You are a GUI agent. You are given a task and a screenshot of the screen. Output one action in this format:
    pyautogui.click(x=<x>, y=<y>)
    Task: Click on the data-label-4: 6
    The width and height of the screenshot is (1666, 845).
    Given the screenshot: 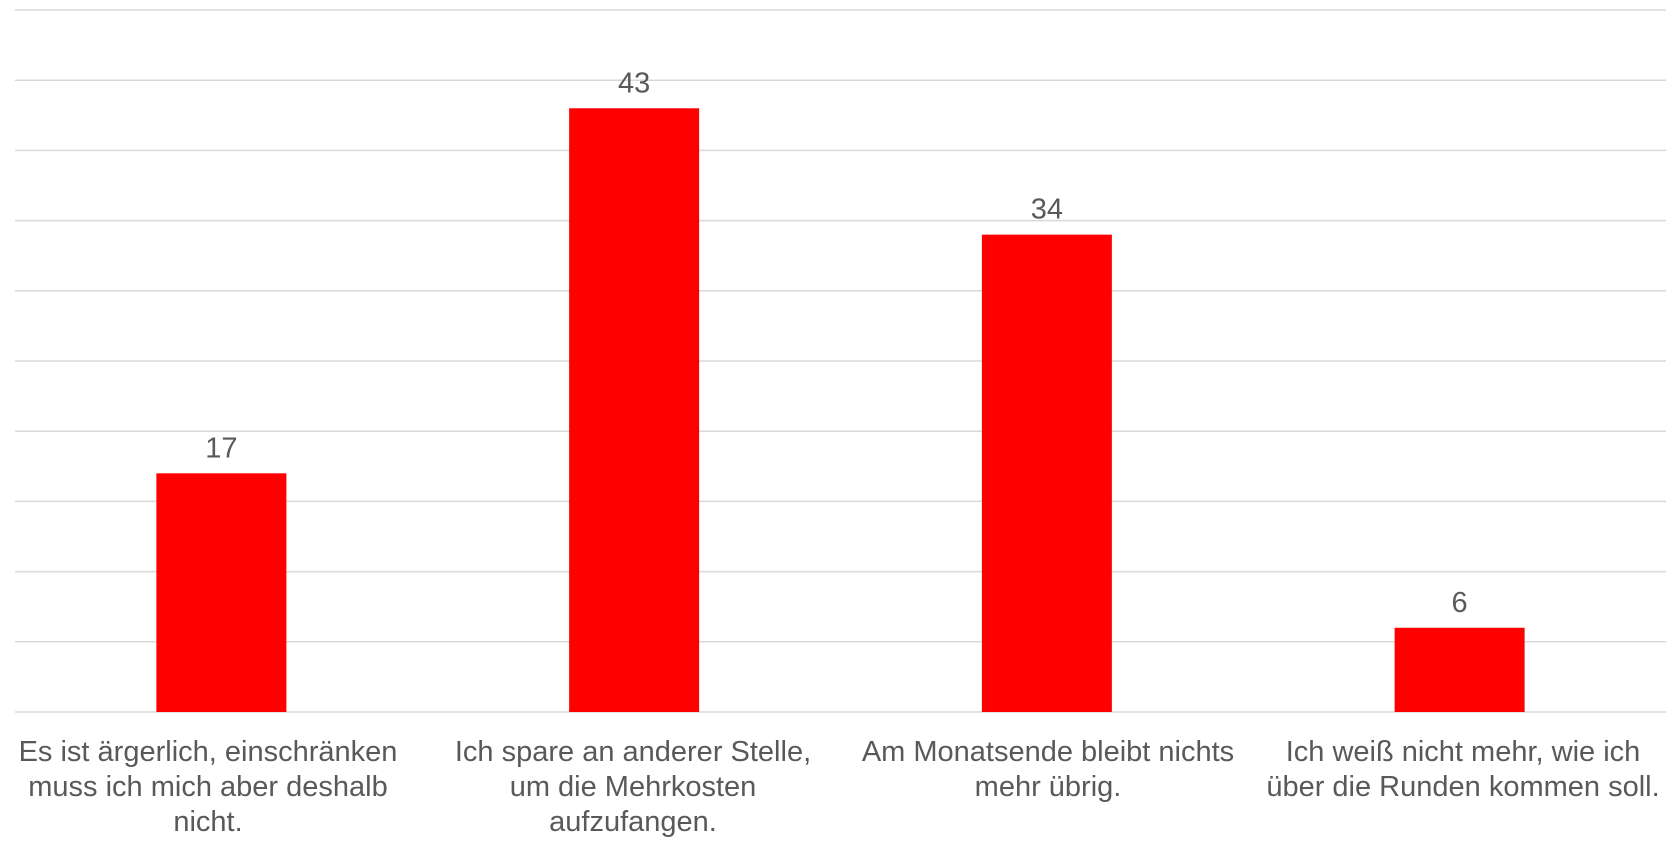 What is the action you would take?
    pyautogui.click(x=1460, y=603)
    